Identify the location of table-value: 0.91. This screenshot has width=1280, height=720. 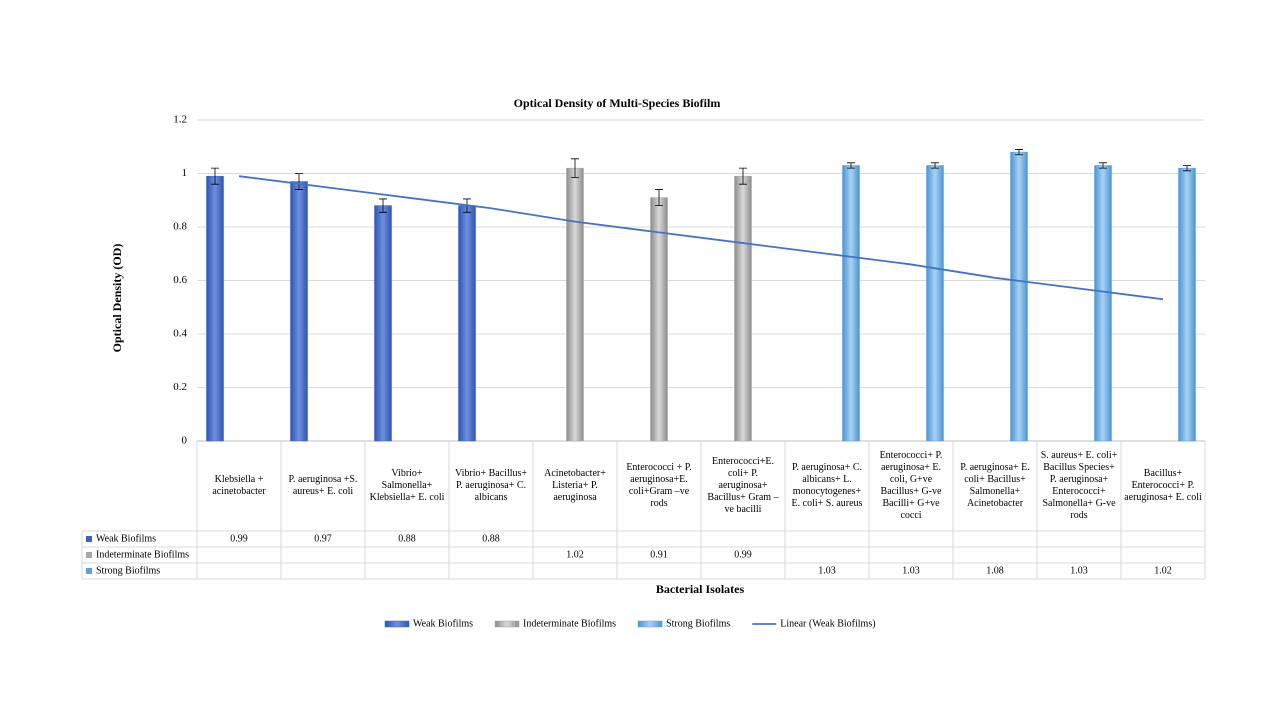
(659, 554).